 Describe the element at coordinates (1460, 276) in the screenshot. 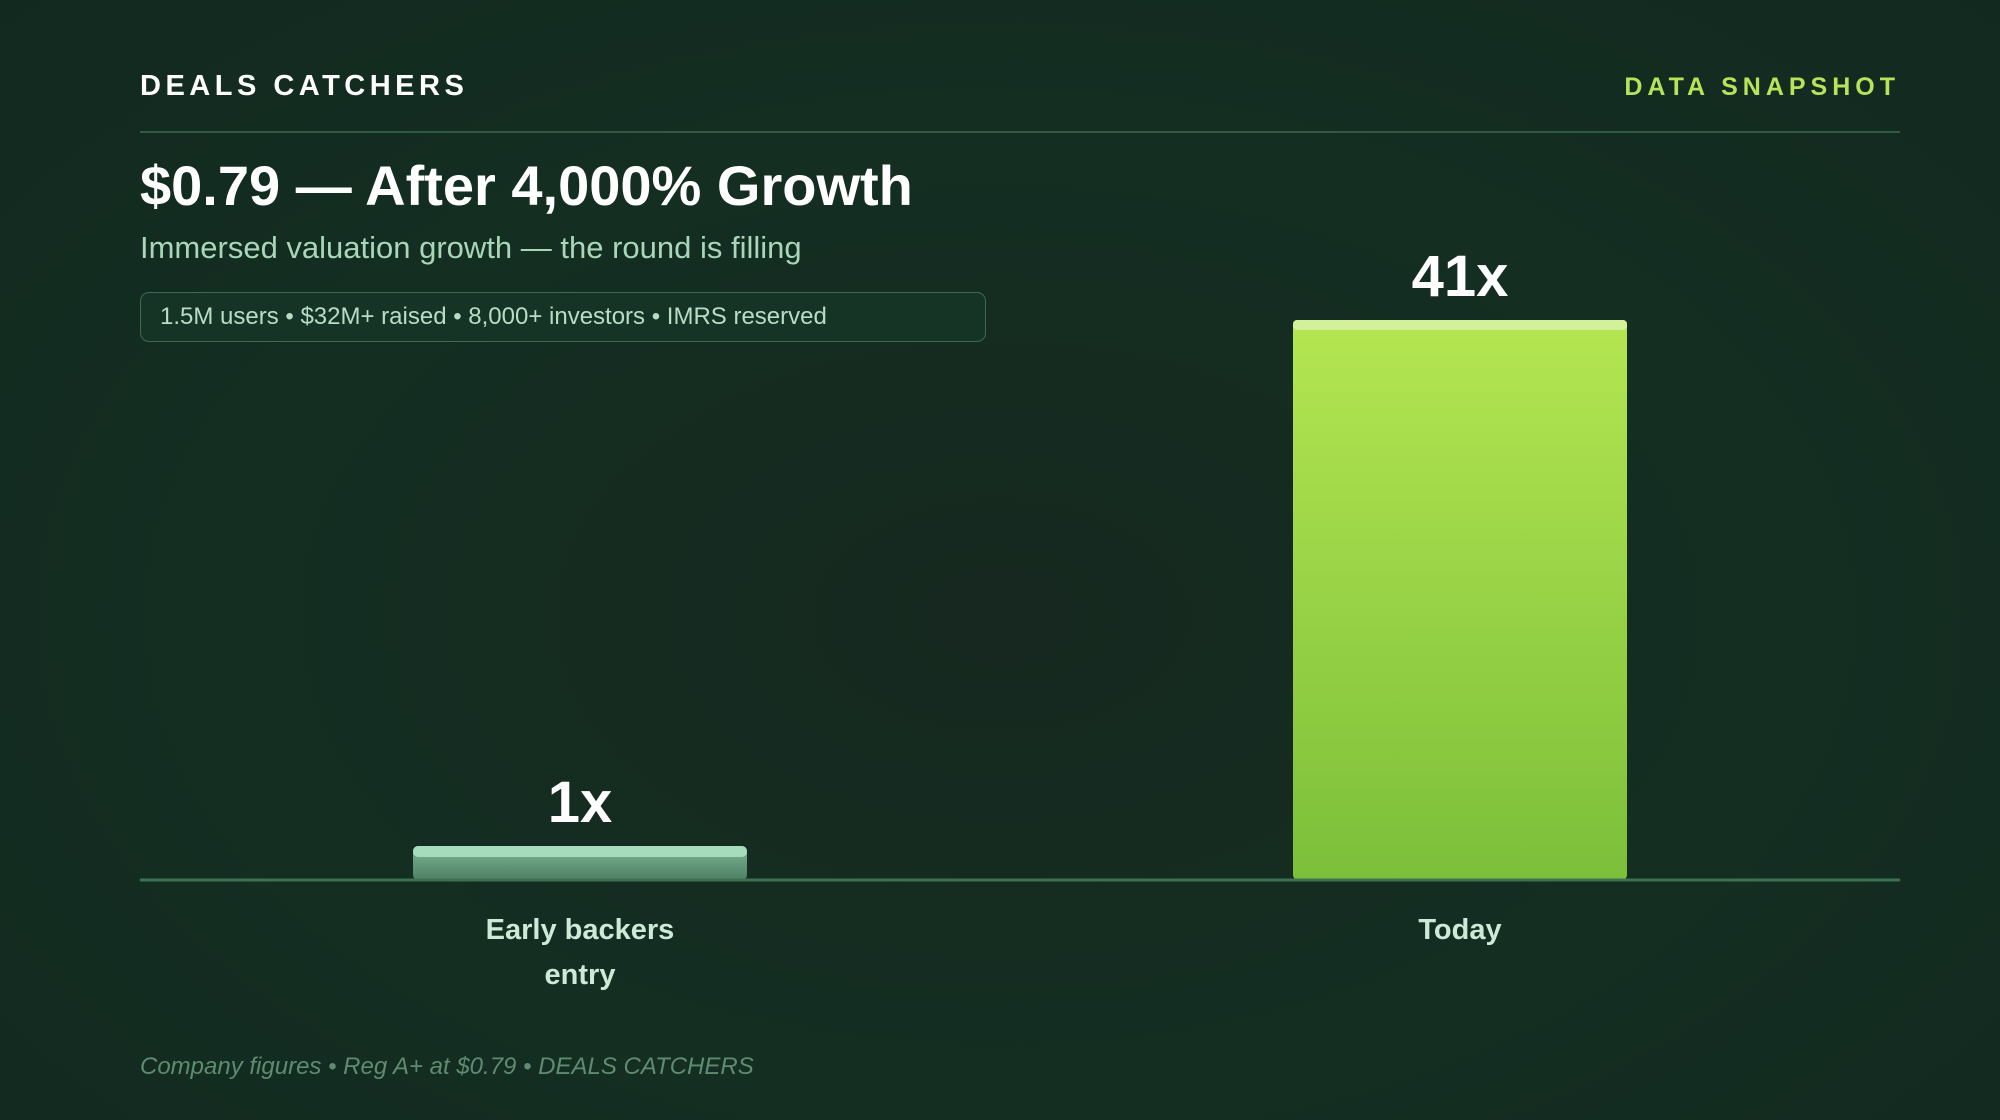

I see `bar-value-label-1: 41x` at that location.